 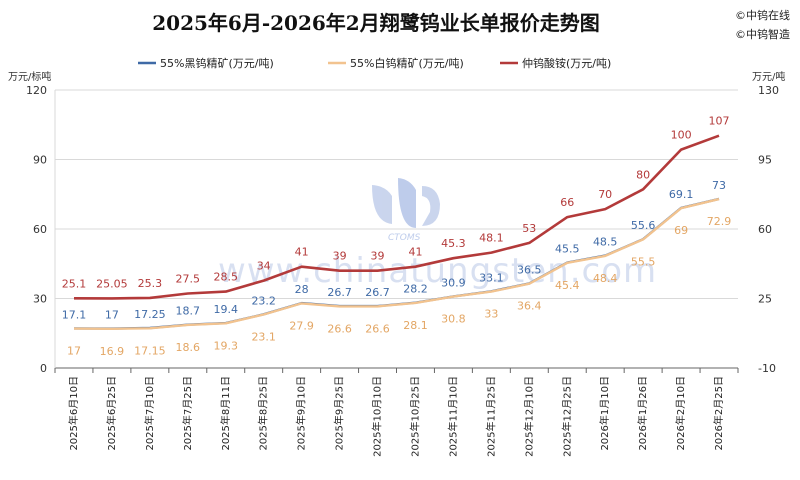 I want to click on data-label: 23.1, so click(x=263, y=336).